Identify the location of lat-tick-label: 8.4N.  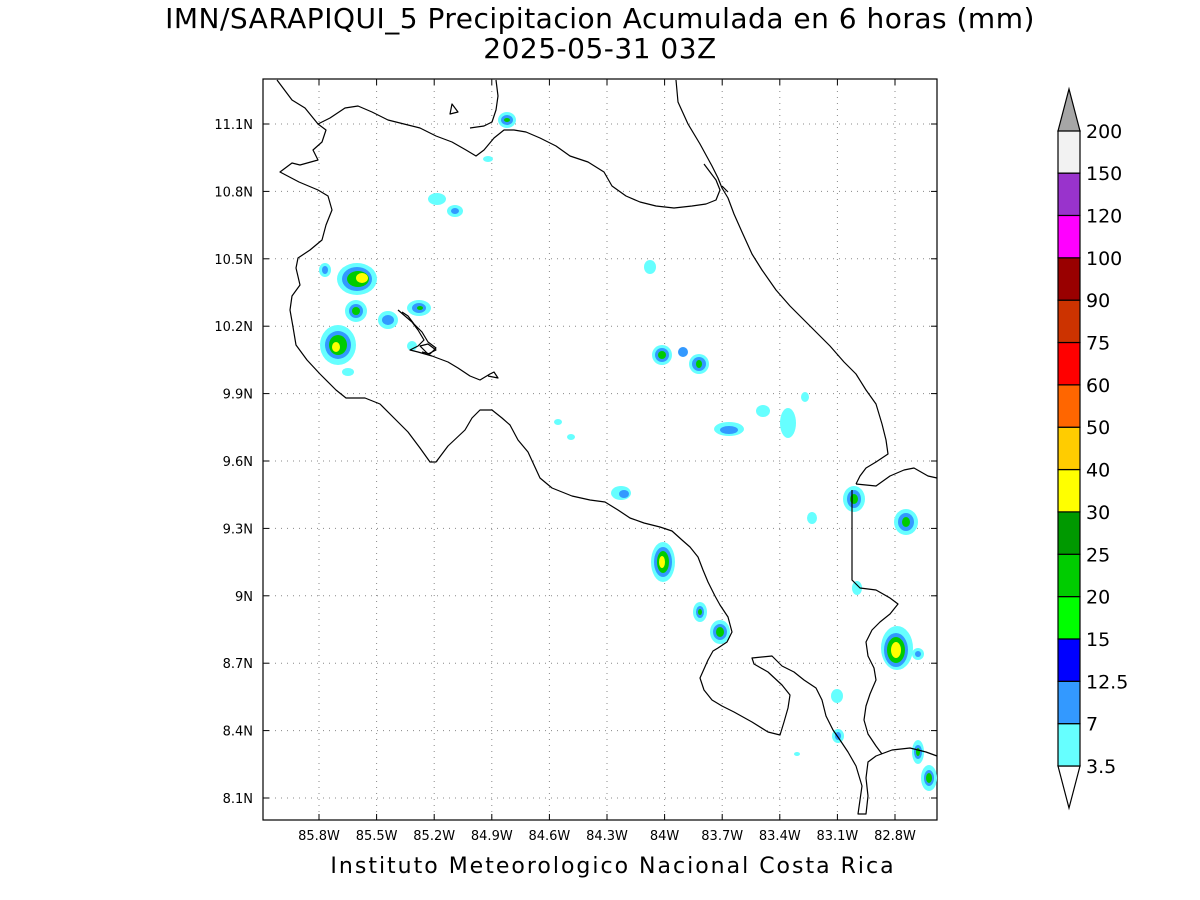
(238, 732).